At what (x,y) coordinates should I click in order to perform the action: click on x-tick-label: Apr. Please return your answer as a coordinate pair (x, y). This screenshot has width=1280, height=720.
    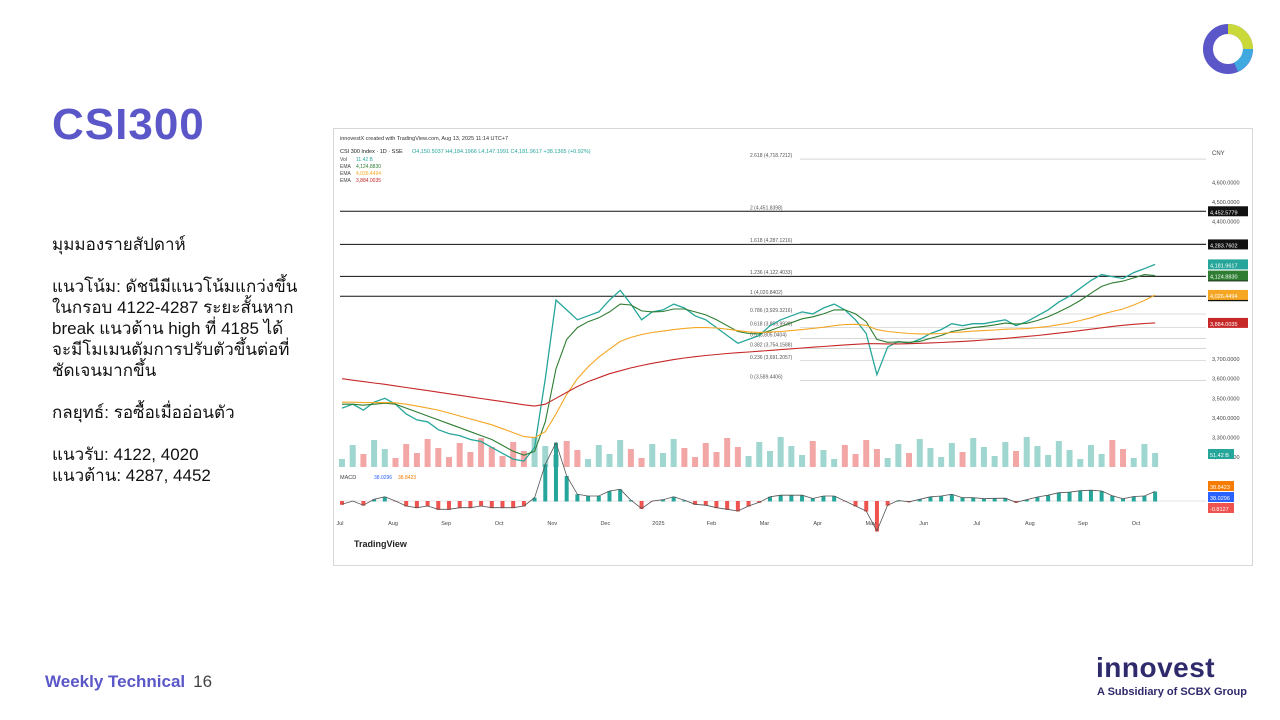
    Looking at the image, I should click on (817, 524).